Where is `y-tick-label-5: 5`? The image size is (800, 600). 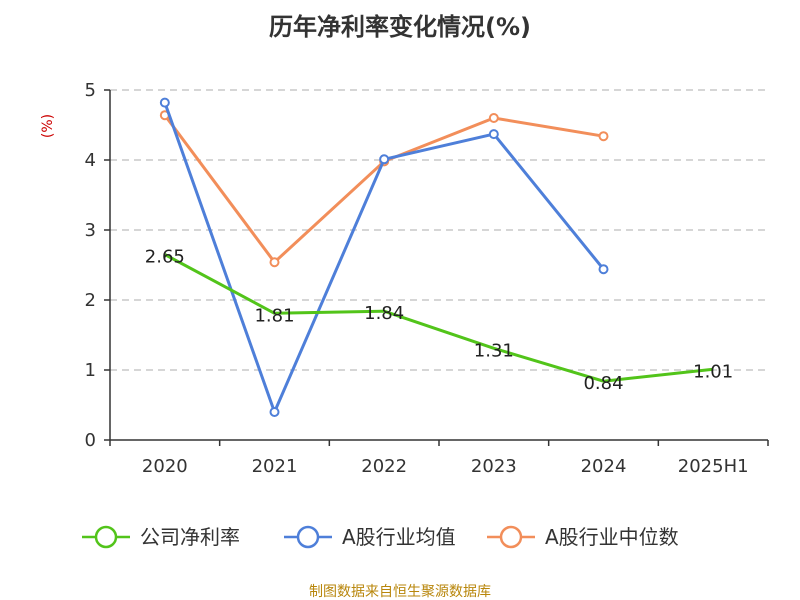
y-tick-label-5: 5 is located at coordinates (90, 90).